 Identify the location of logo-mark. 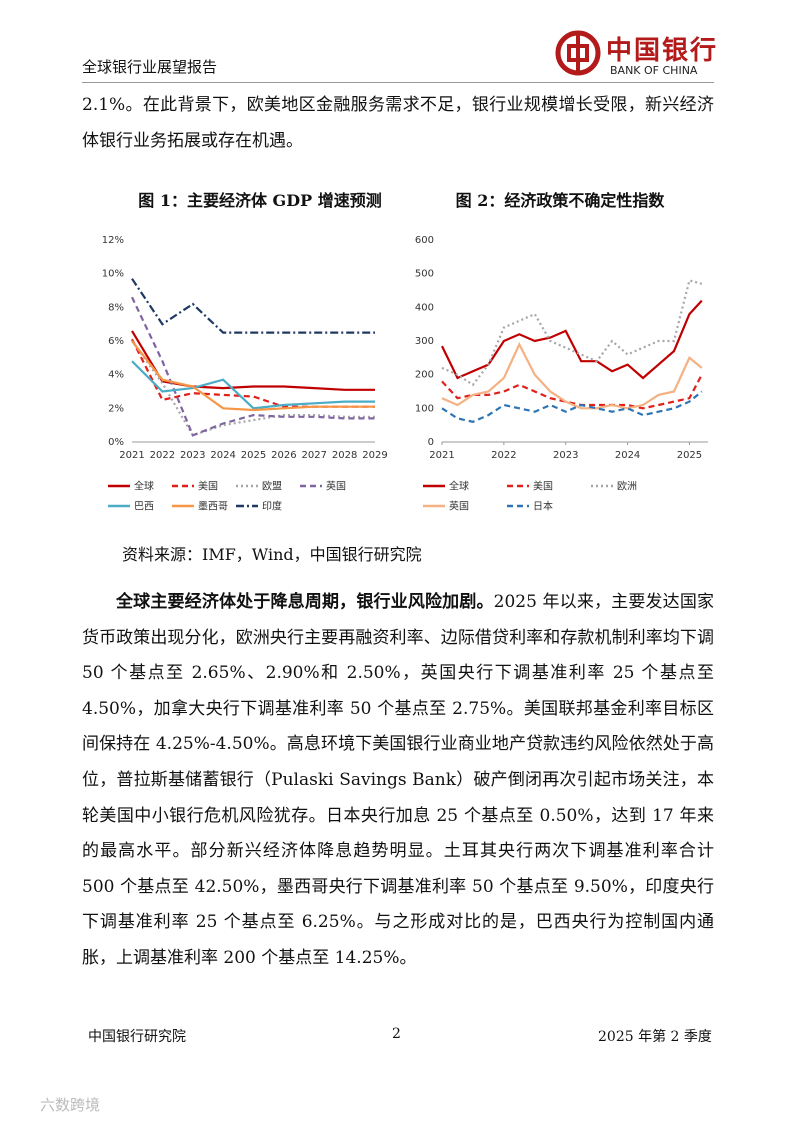
(578, 53).